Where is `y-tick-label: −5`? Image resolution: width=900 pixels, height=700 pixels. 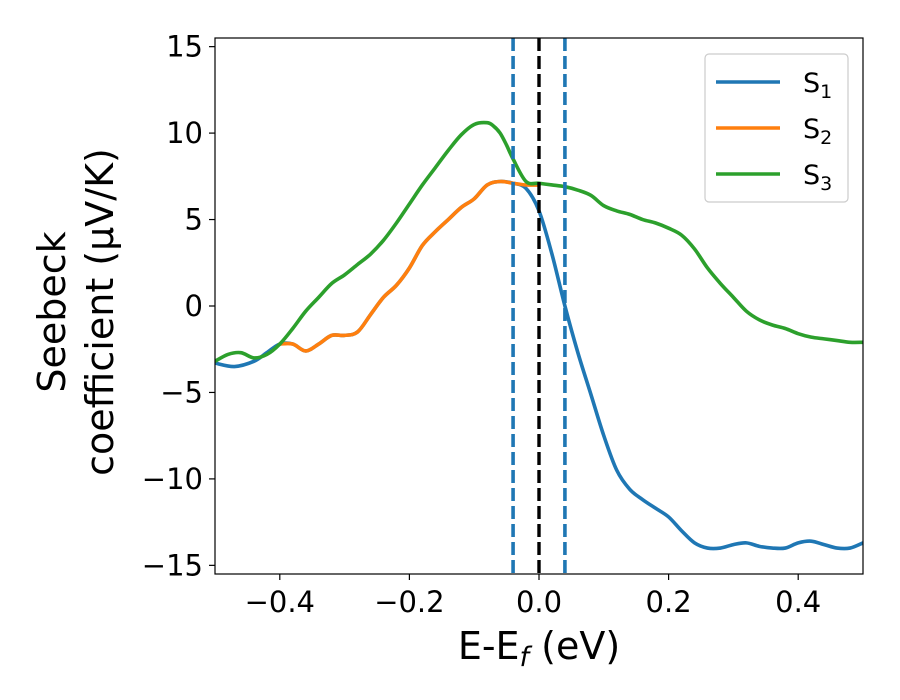 y-tick-label: −5 is located at coordinates (181, 392).